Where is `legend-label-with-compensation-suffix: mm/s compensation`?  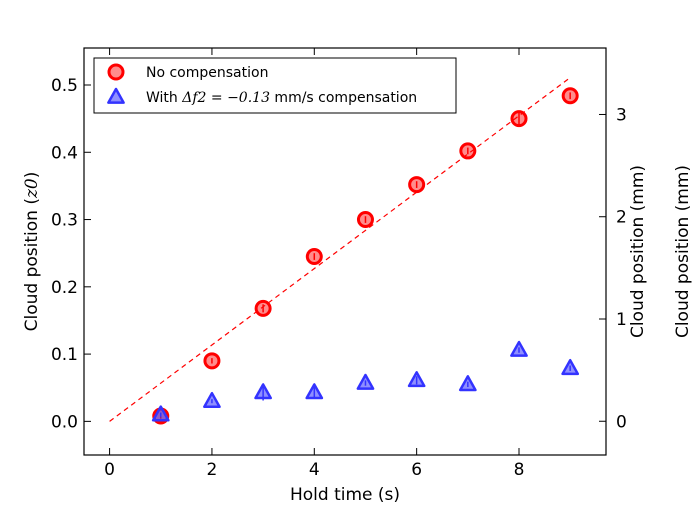
legend-label-with-compensation-suffix: mm/s compensation is located at coordinates (343, 98).